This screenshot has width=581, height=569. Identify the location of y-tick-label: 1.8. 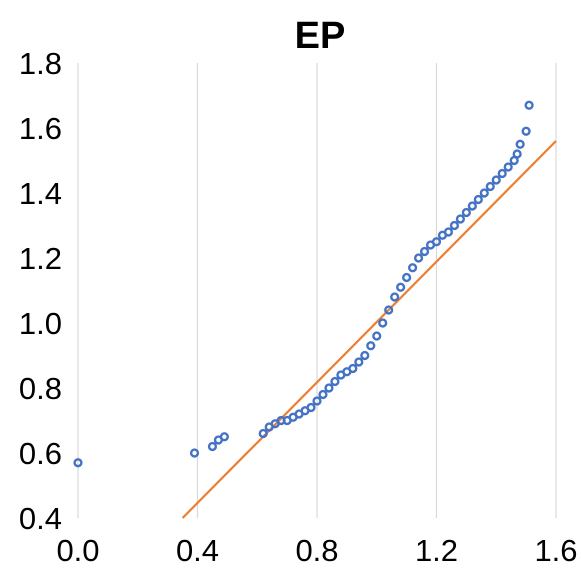
(40, 63).